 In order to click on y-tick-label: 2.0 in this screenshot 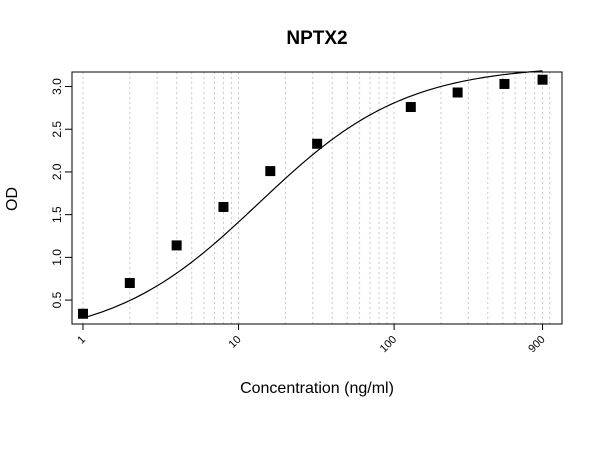, I will do `click(57, 171)`.